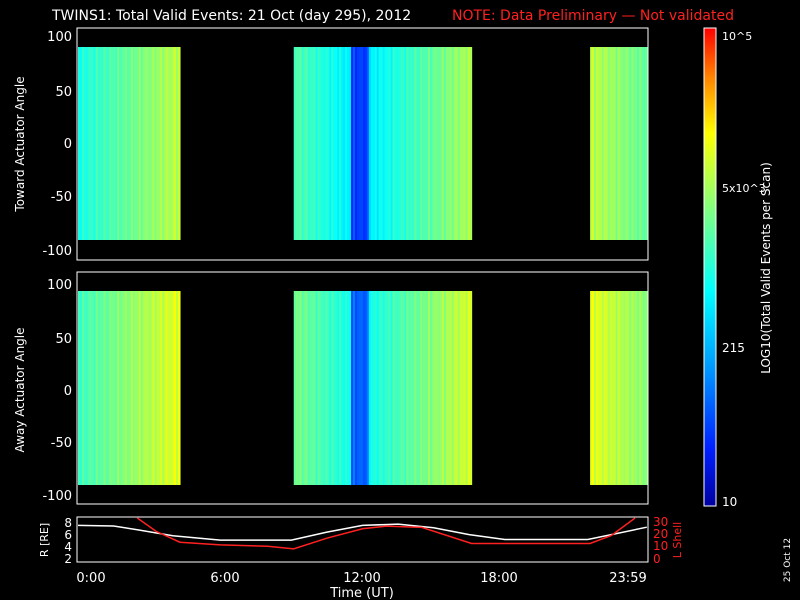 The image size is (800, 600). What do you see at coordinates (729, 502) in the screenshot?
I see `colorbar-label-10: 10` at bounding box center [729, 502].